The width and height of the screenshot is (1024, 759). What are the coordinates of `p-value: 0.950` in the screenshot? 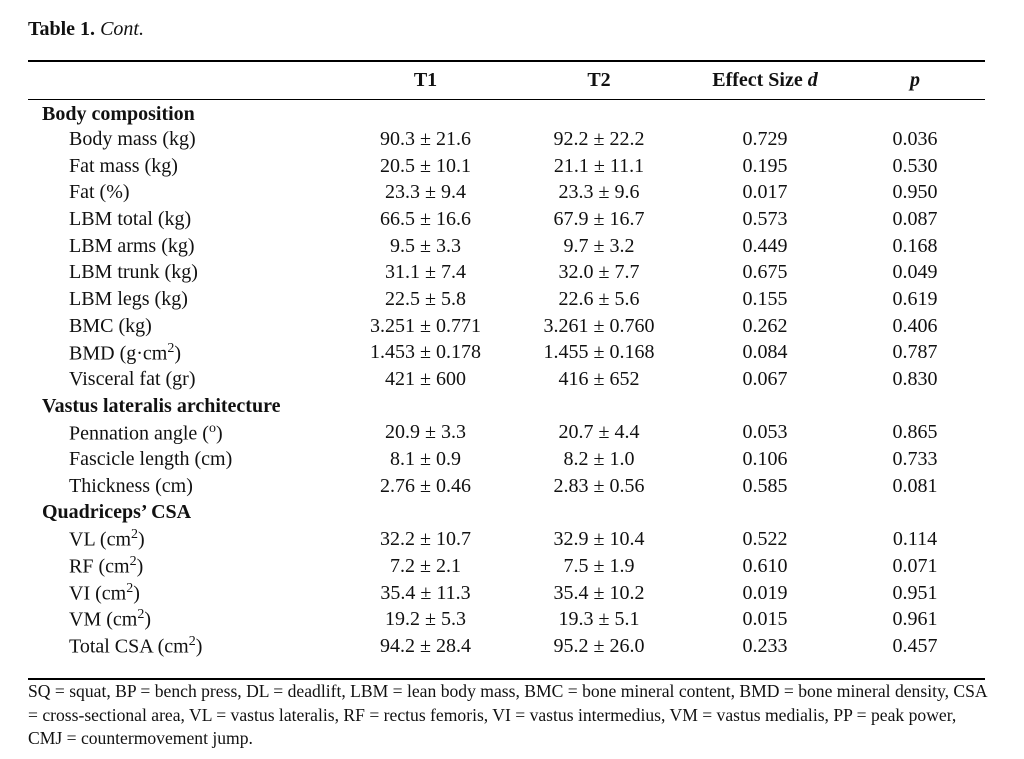 It's located at (915, 192).